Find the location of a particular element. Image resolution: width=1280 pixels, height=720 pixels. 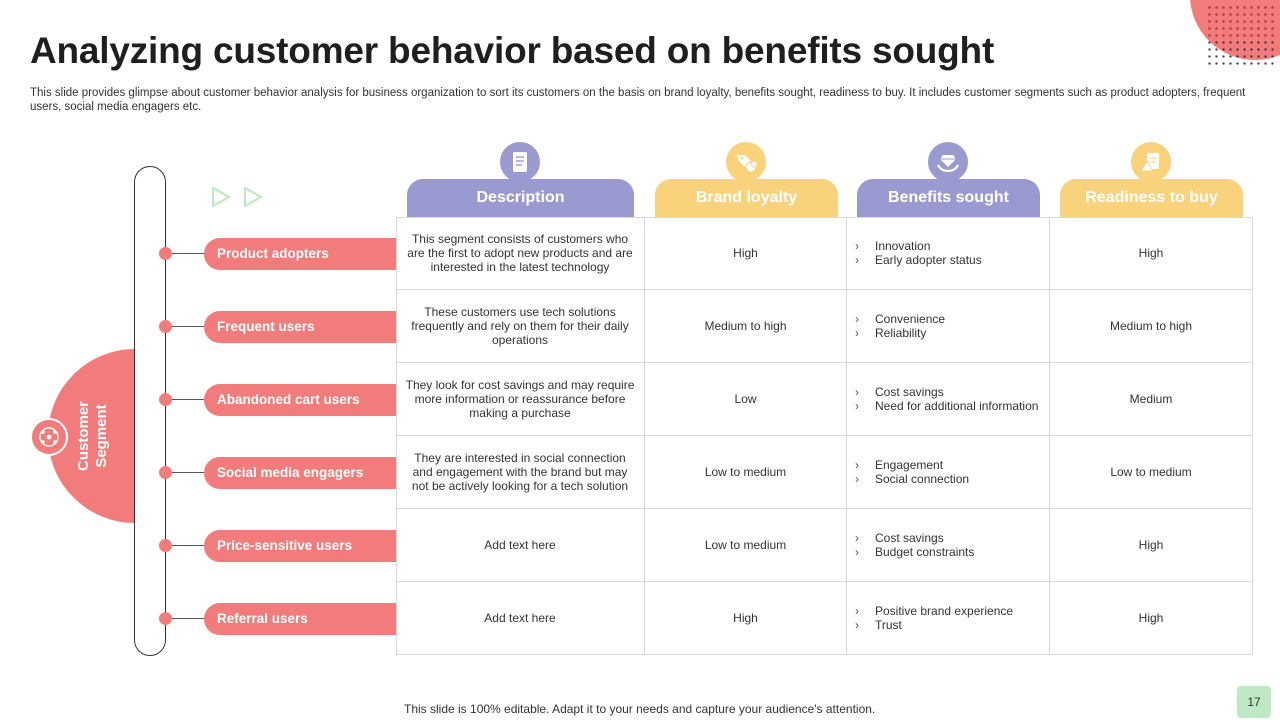

benefit-item: Social connection is located at coordinates (912, 479).